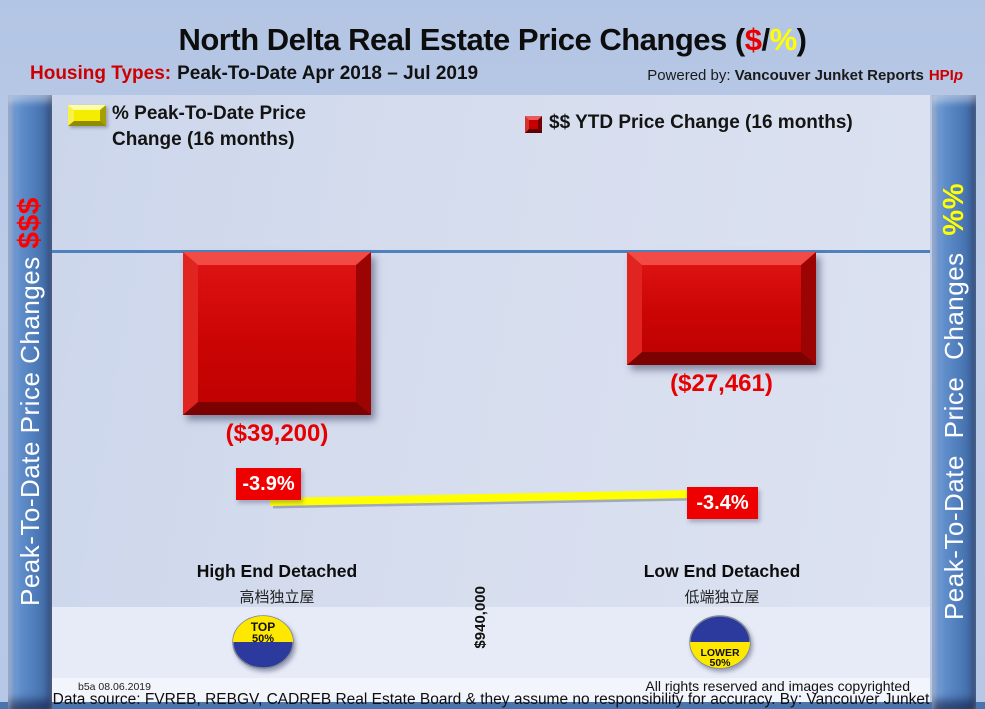 The height and width of the screenshot is (709, 985). I want to click on bottom-border-bar, so click(492, 705).